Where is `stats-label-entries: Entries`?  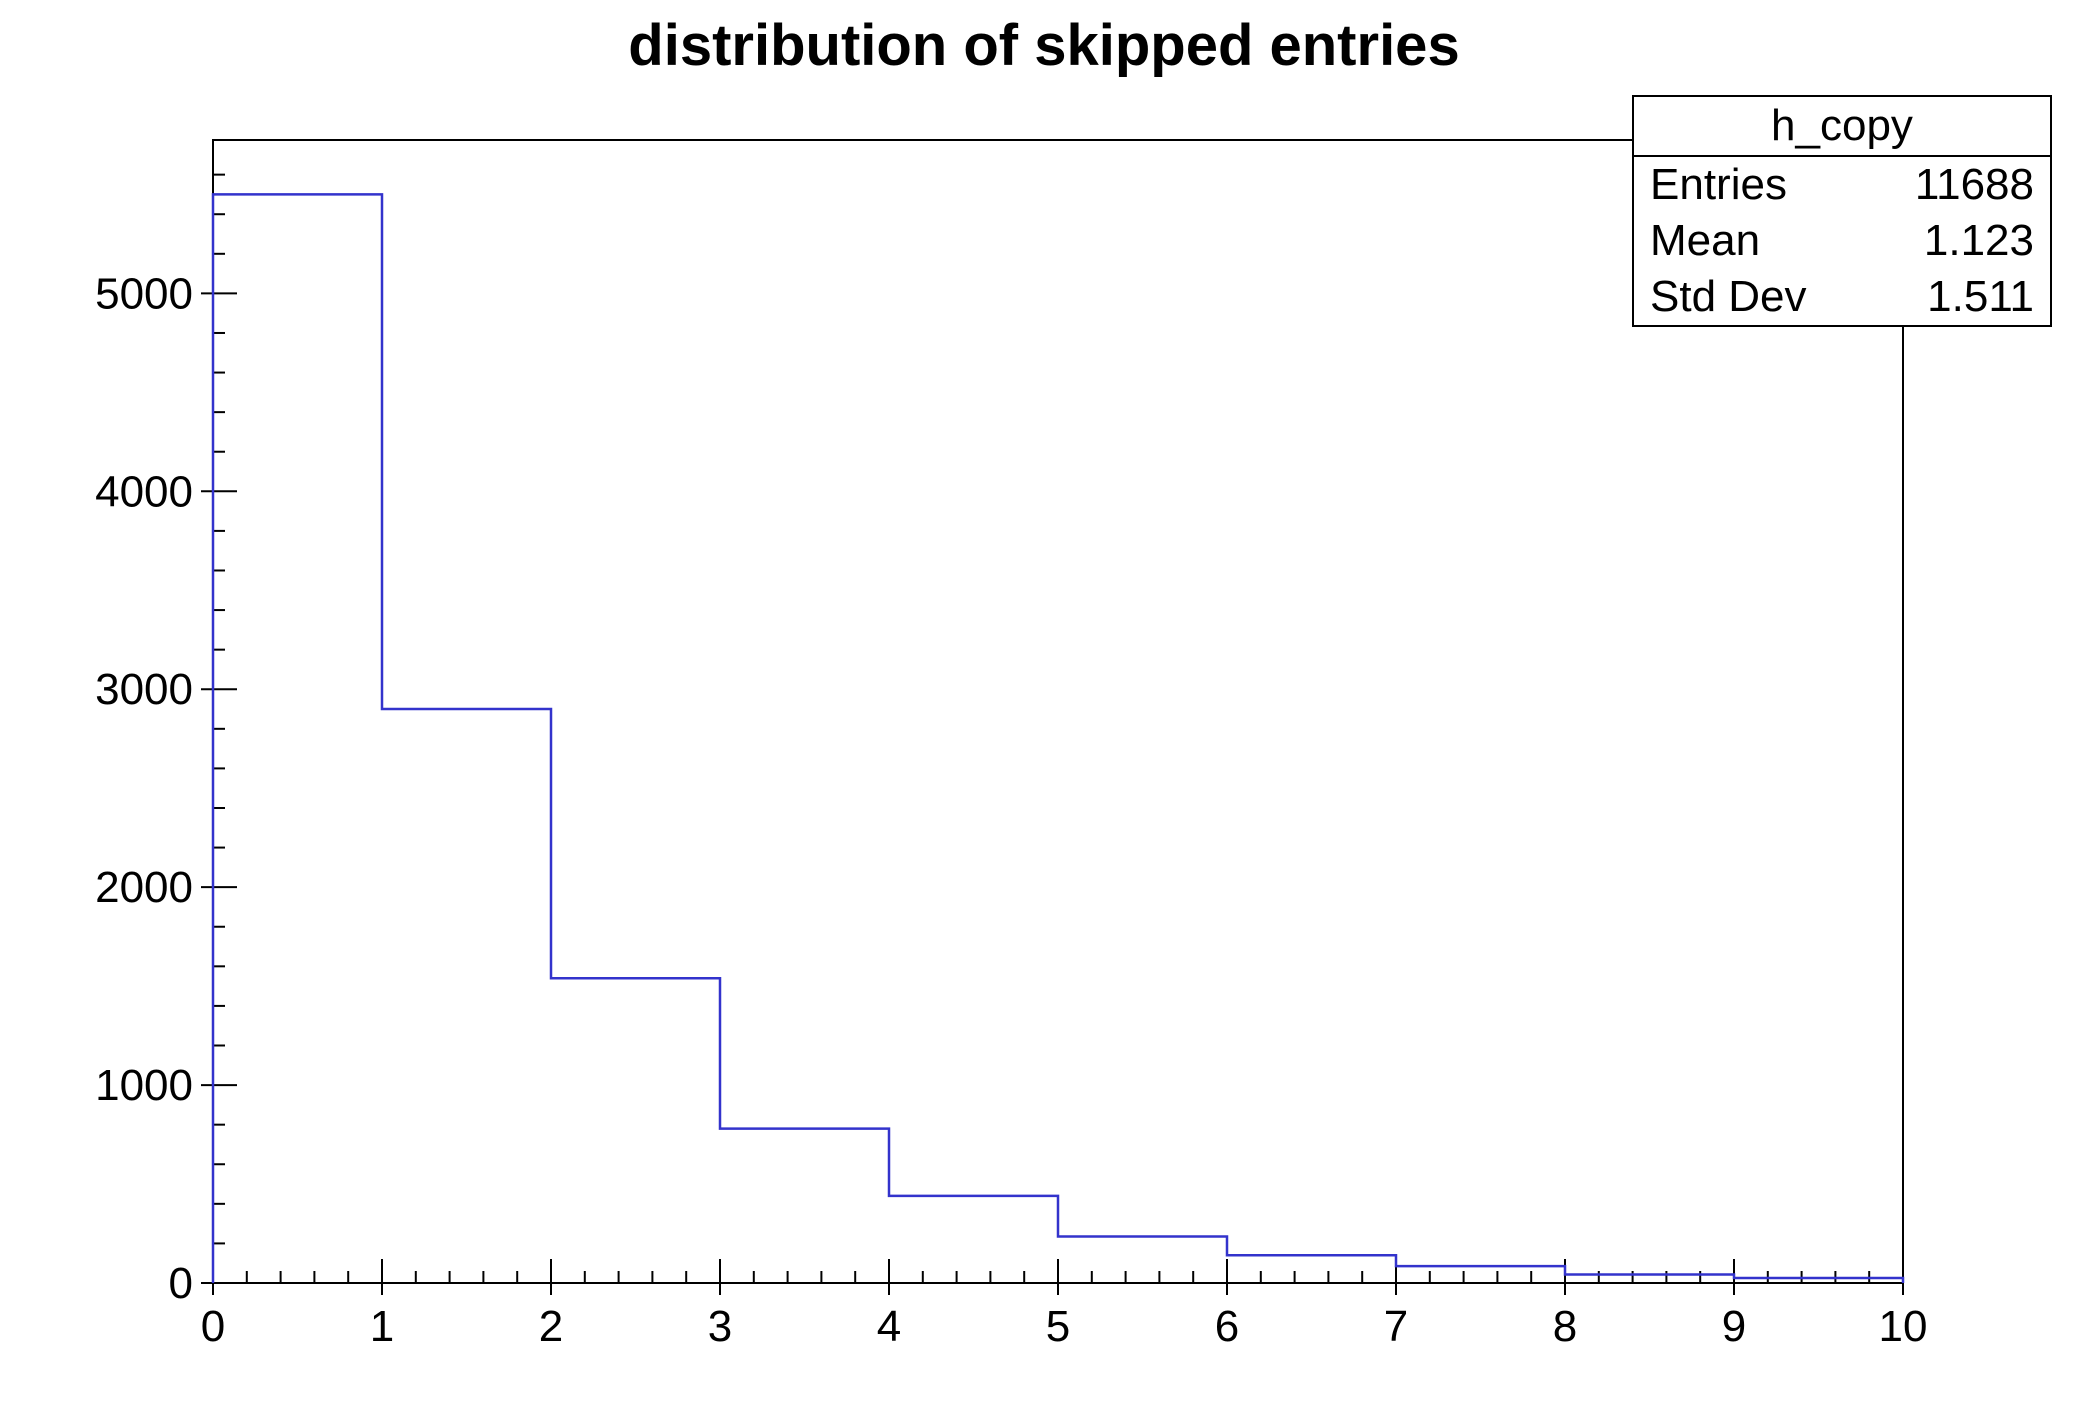
stats-label-entries: Entries is located at coordinates (1718, 184).